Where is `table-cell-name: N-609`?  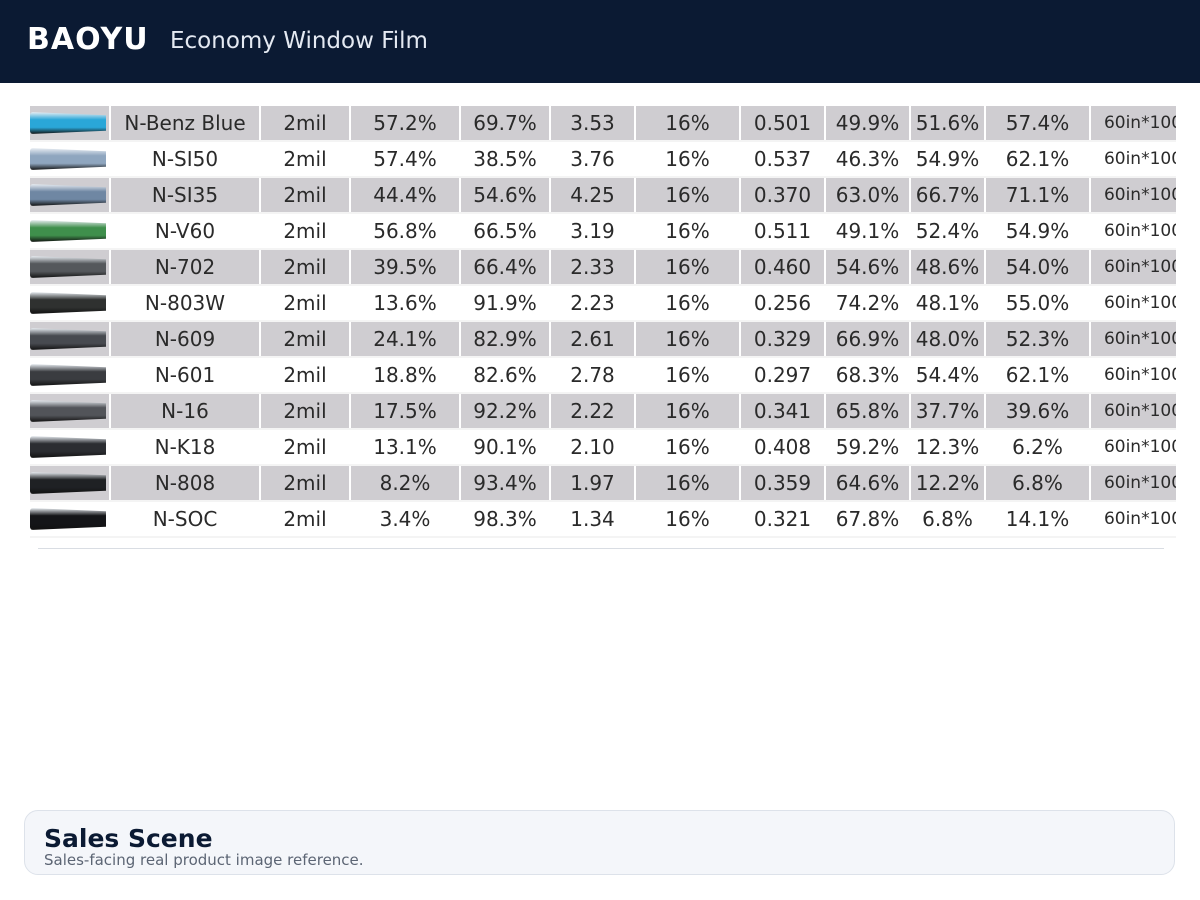 table-cell-name: N-609 is located at coordinates (185, 339).